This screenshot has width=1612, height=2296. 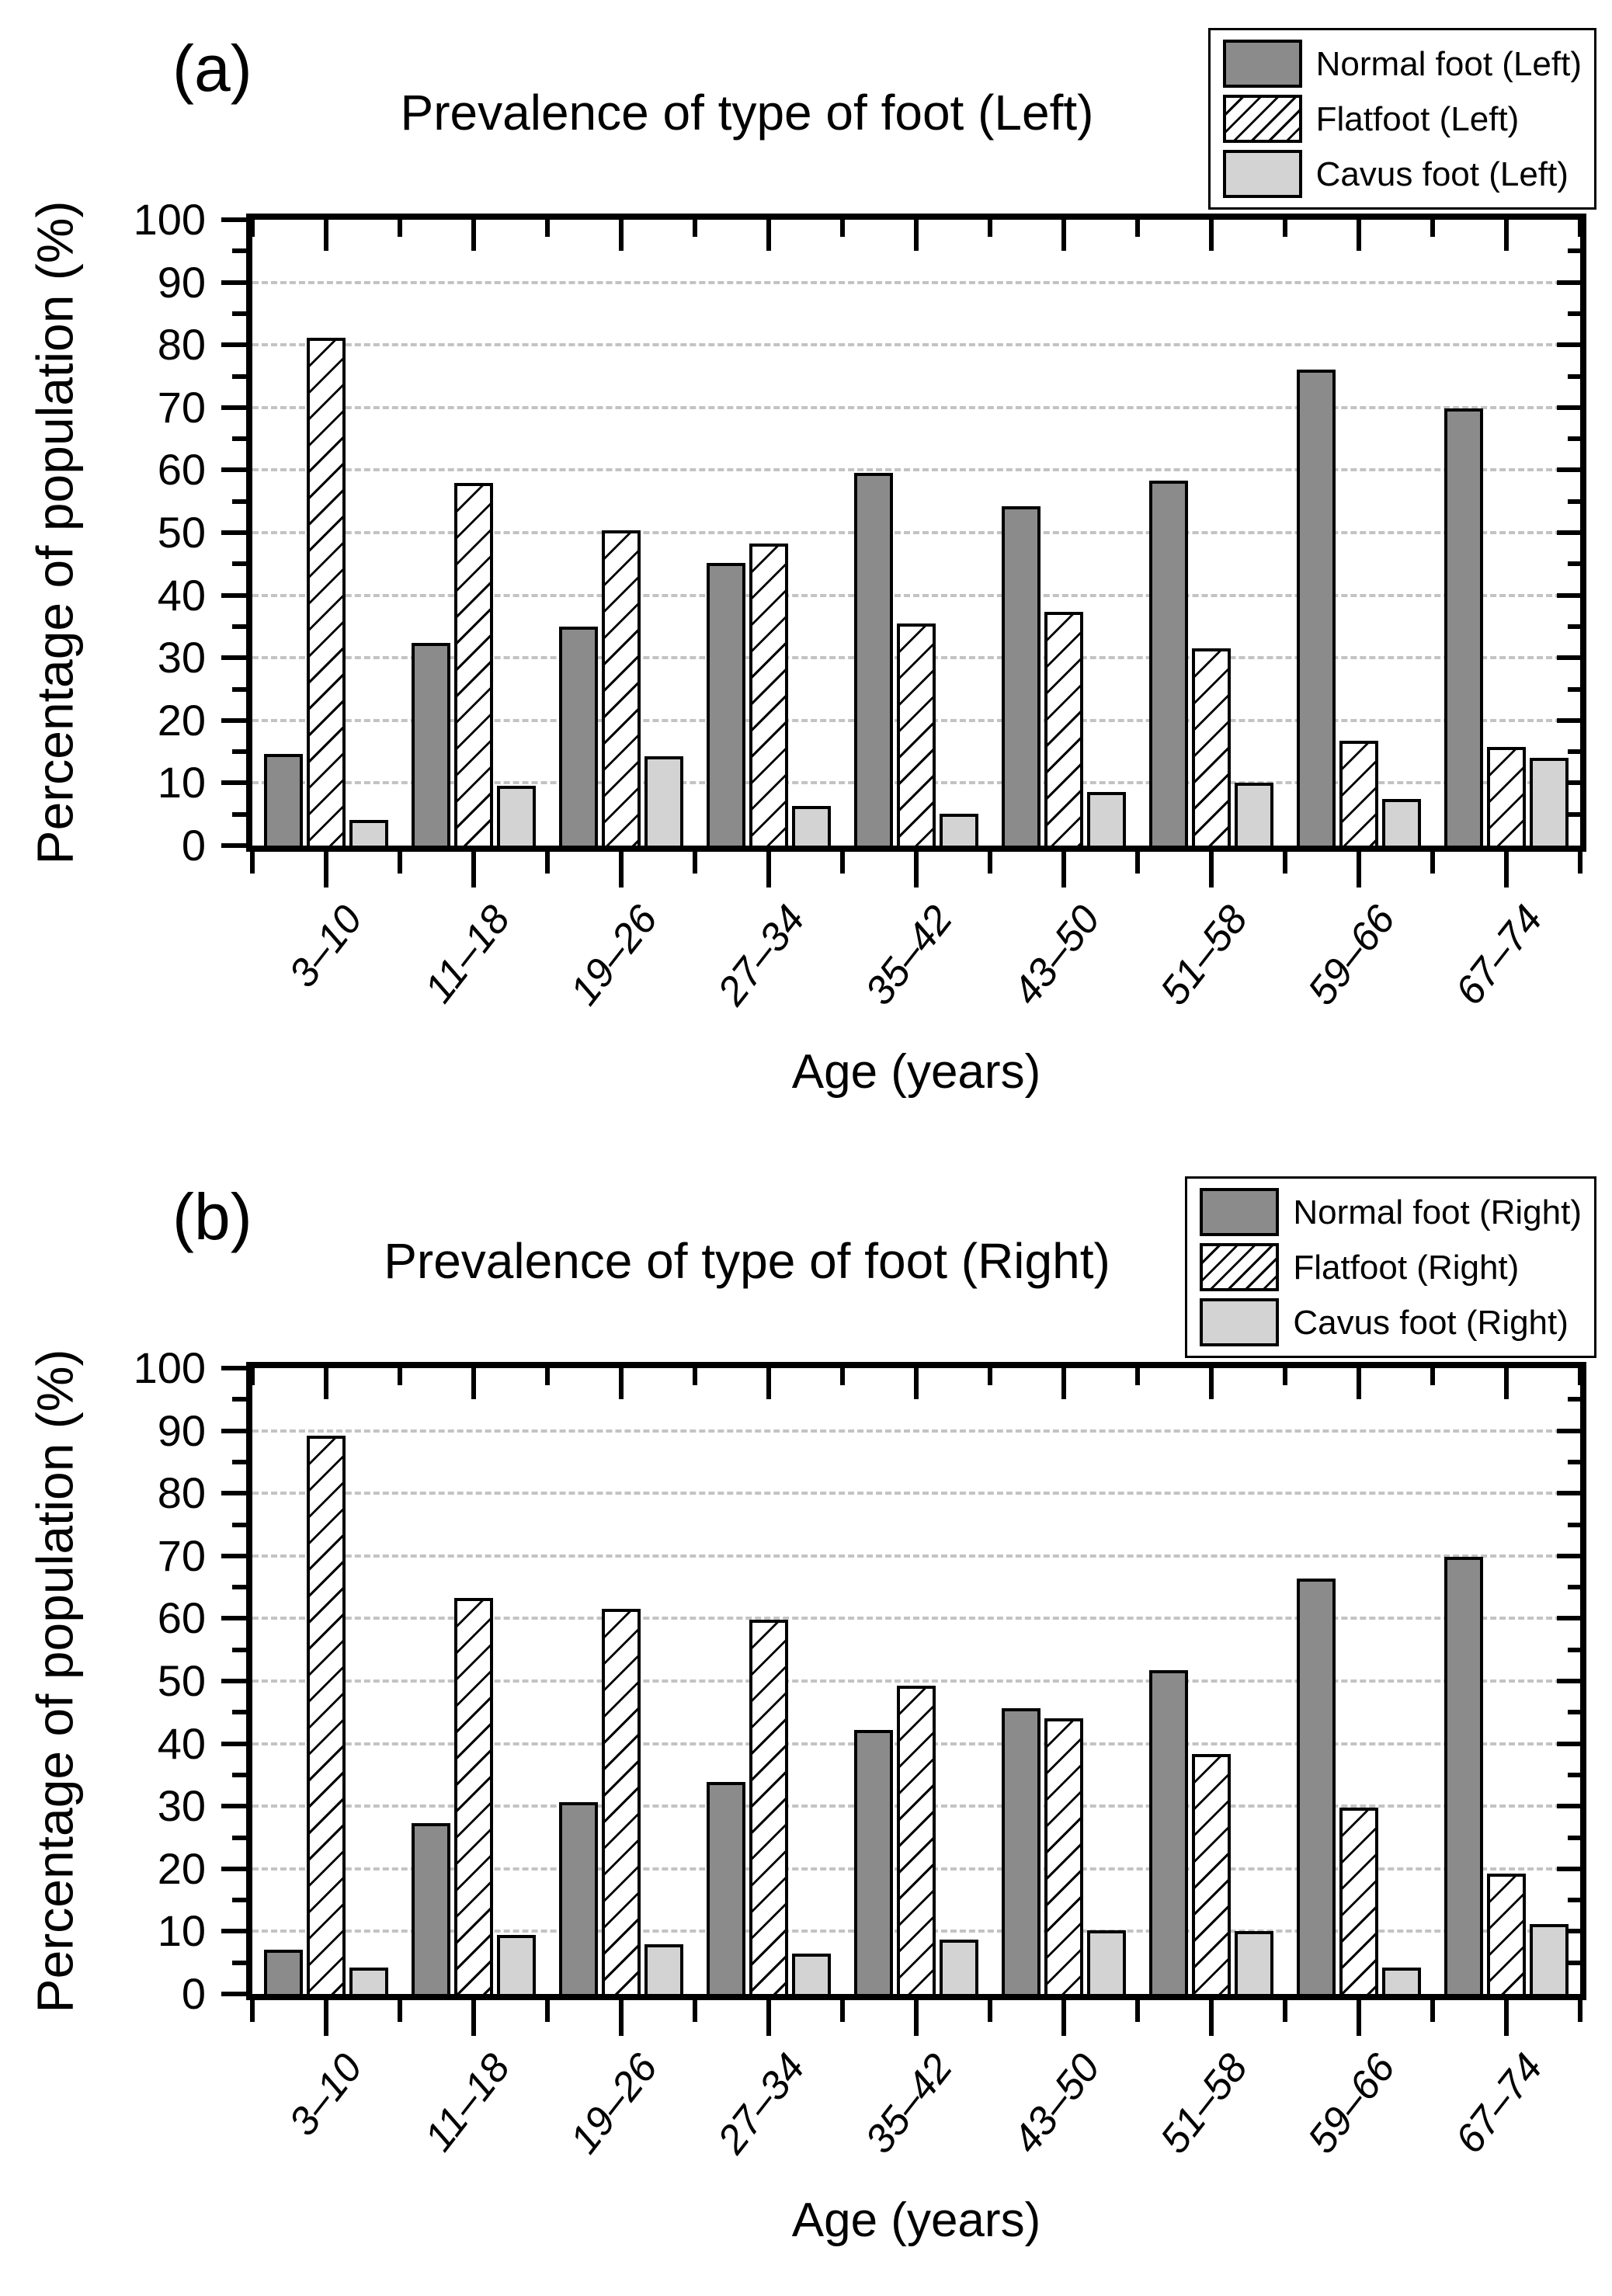 What do you see at coordinates (1240, 1267) in the screenshot?
I see `legend-swatch-flatfoot` at bounding box center [1240, 1267].